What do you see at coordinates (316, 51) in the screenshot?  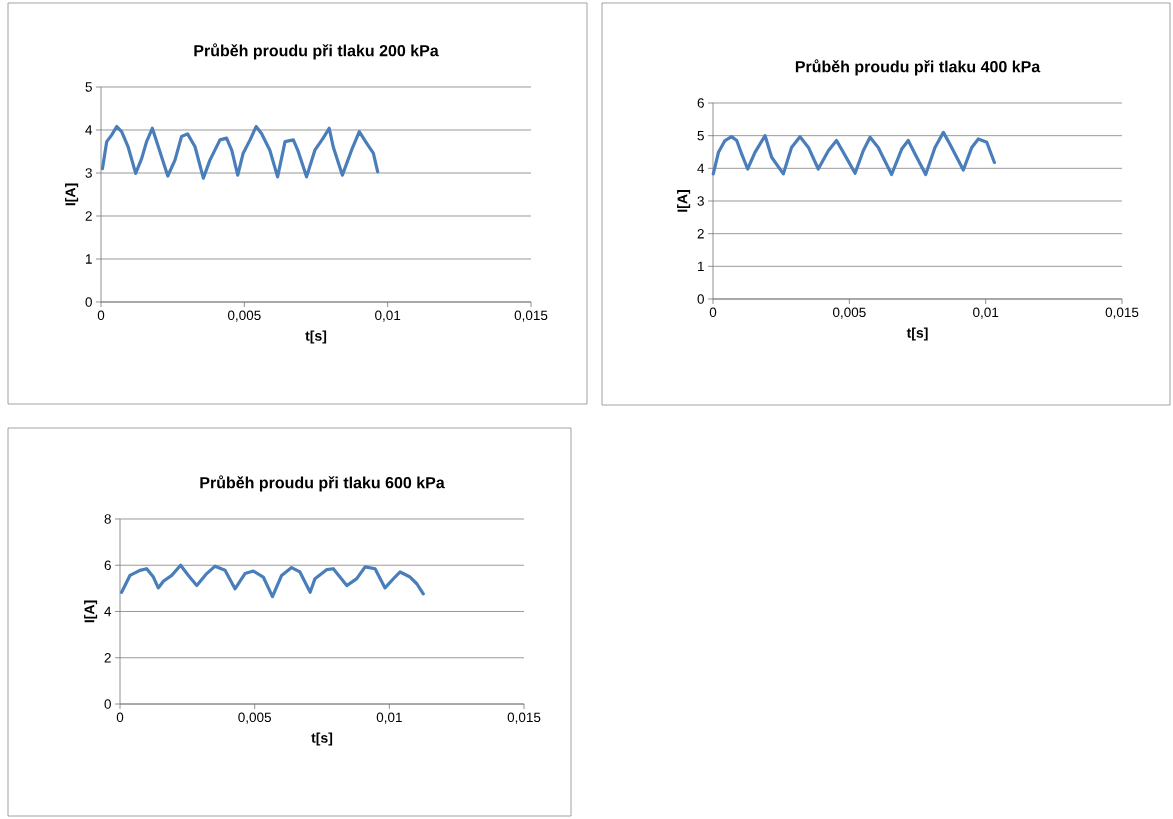 I see `chart-title: Průběh proudu při tlaku 200 kPa` at bounding box center [316, 51].